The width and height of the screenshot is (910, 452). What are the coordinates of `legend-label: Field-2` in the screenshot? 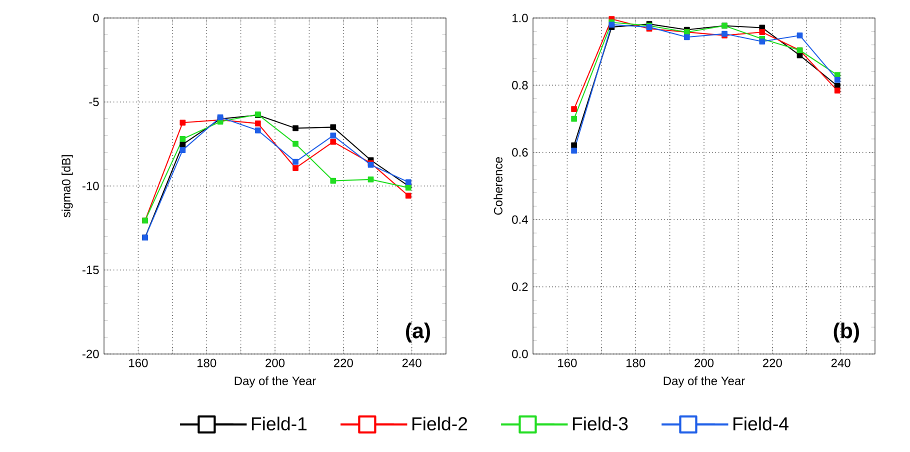 It's located at (440, 423).